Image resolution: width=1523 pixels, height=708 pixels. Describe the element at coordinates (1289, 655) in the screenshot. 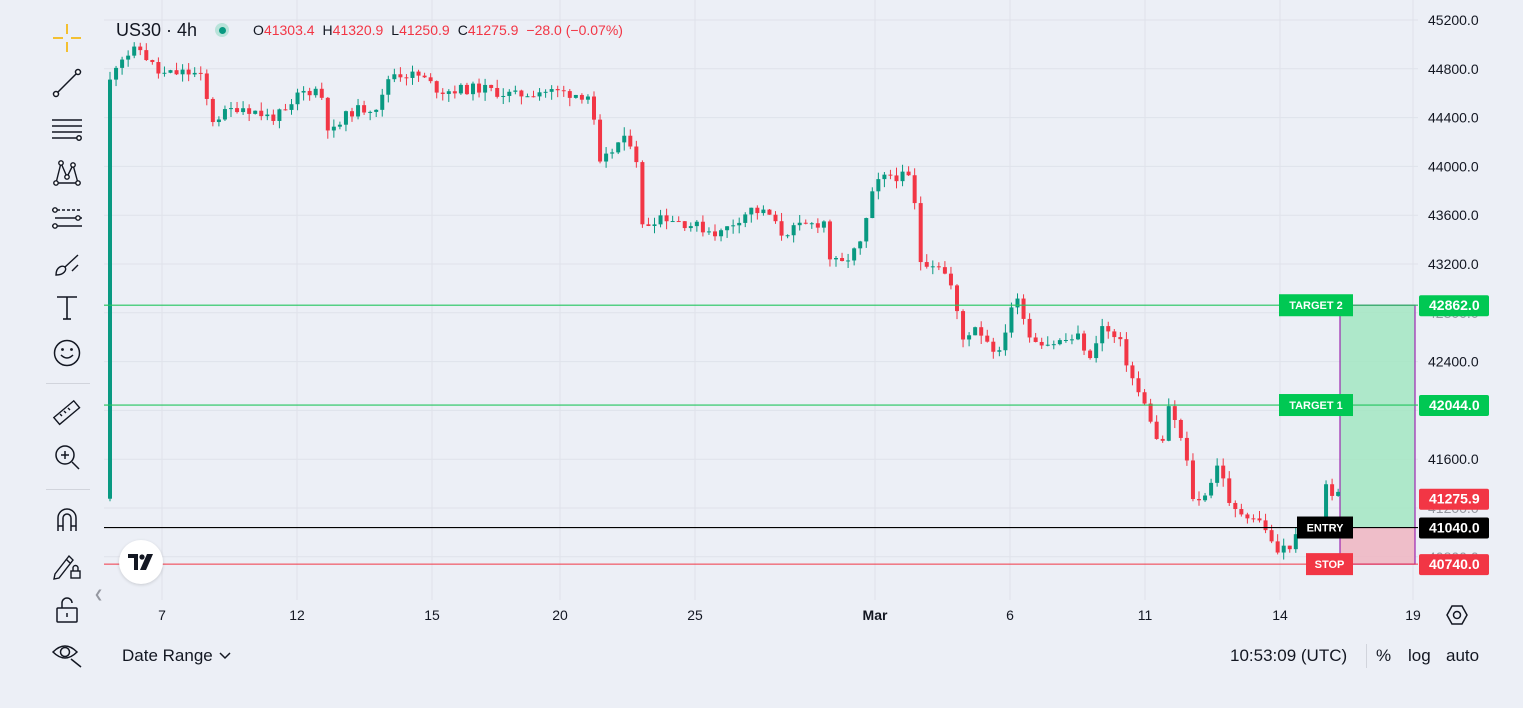

I see `utc-clock: 10:53:09 (UTC)` at that location.